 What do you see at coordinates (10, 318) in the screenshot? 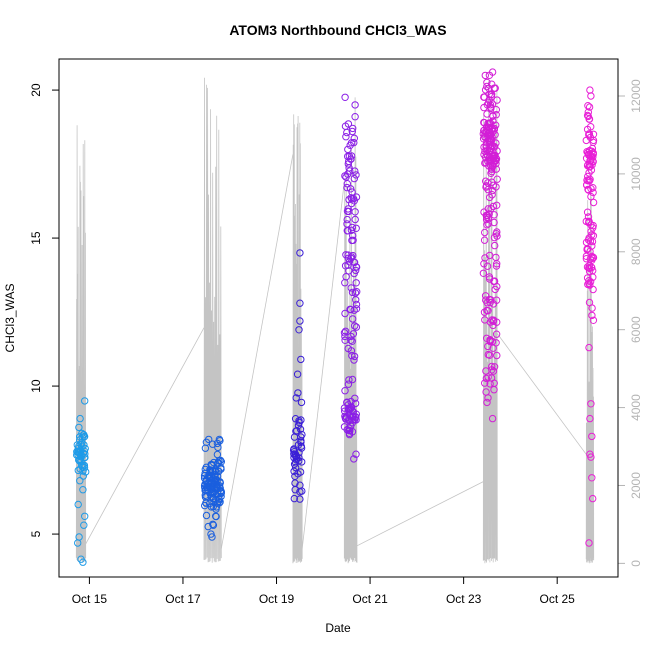
I see `y-axis-label: CHCl3_WAS` at bounding box center [10, 318].